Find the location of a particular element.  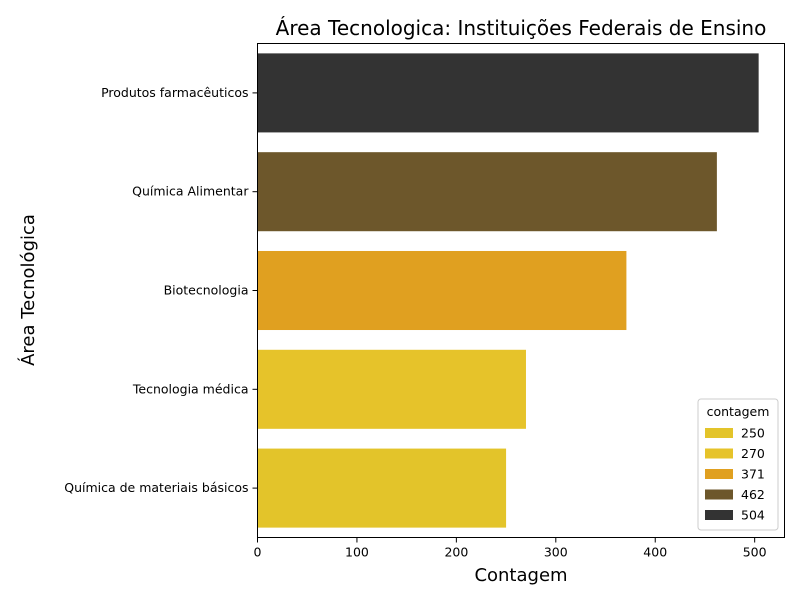

y-tick-label: Química Alimentar is located at coordinates (190, 191).